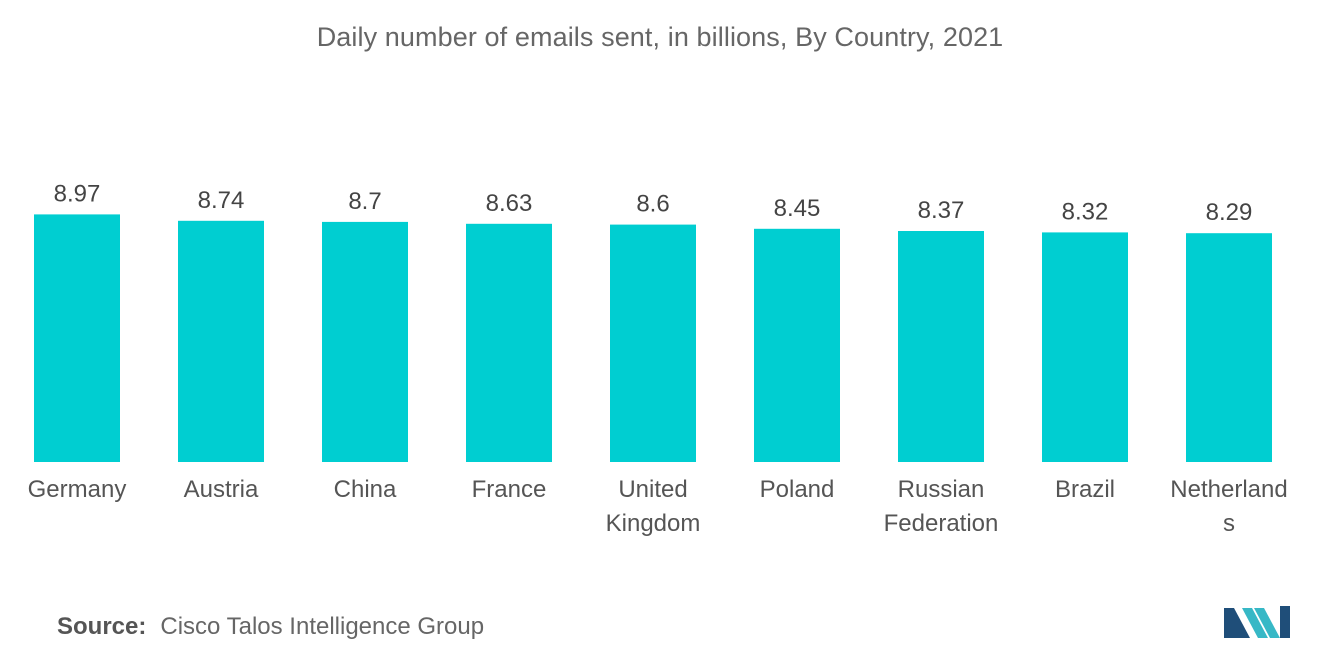 This screenshot has width=1320, height=665. I want to click on value-label-7: 8.32, so click(1085, 211).